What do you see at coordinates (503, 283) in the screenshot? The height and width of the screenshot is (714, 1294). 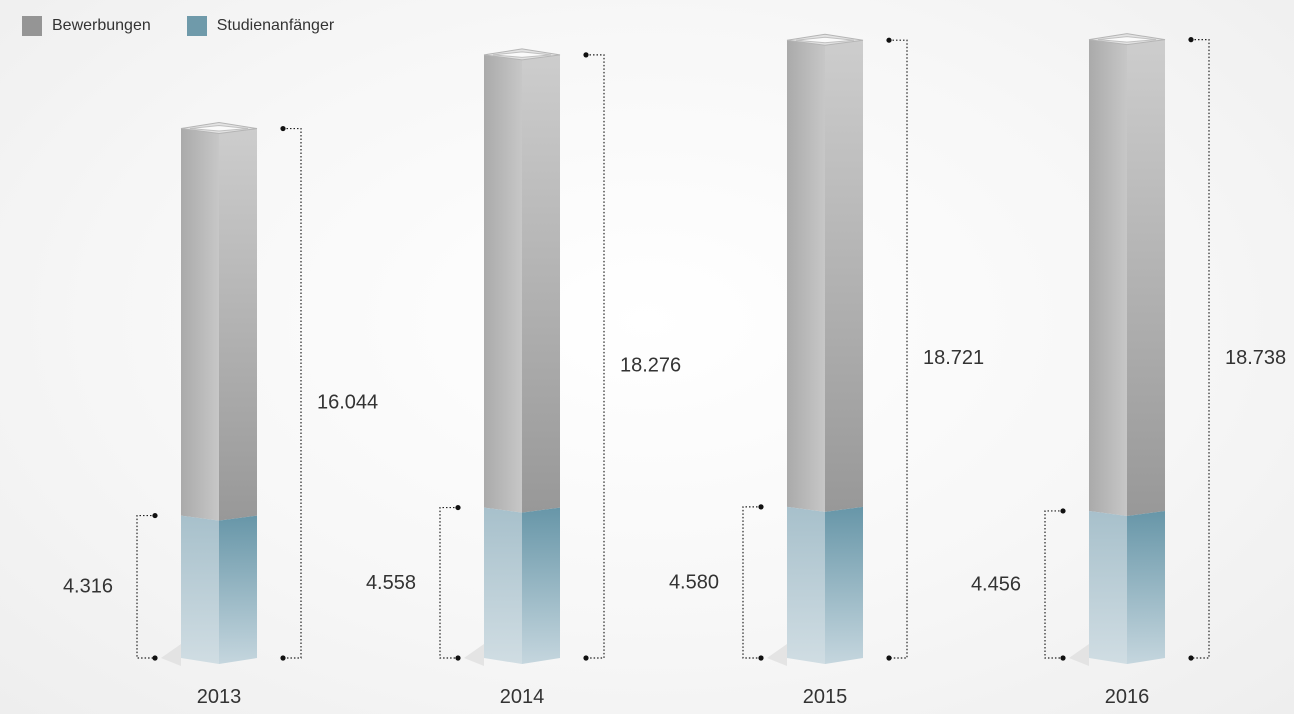 I see `bar-applications-left-2014` at bounding box center [503, 283].